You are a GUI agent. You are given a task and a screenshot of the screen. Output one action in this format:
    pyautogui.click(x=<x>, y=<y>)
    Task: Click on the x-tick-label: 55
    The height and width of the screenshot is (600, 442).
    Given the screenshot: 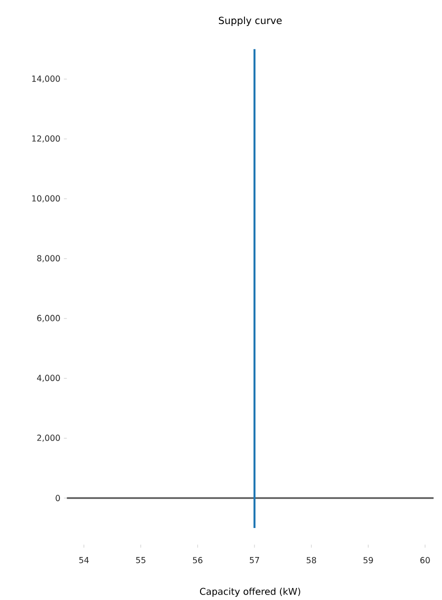 What is the action you would take?
    pyautogui.click(x=141, y=560)
    